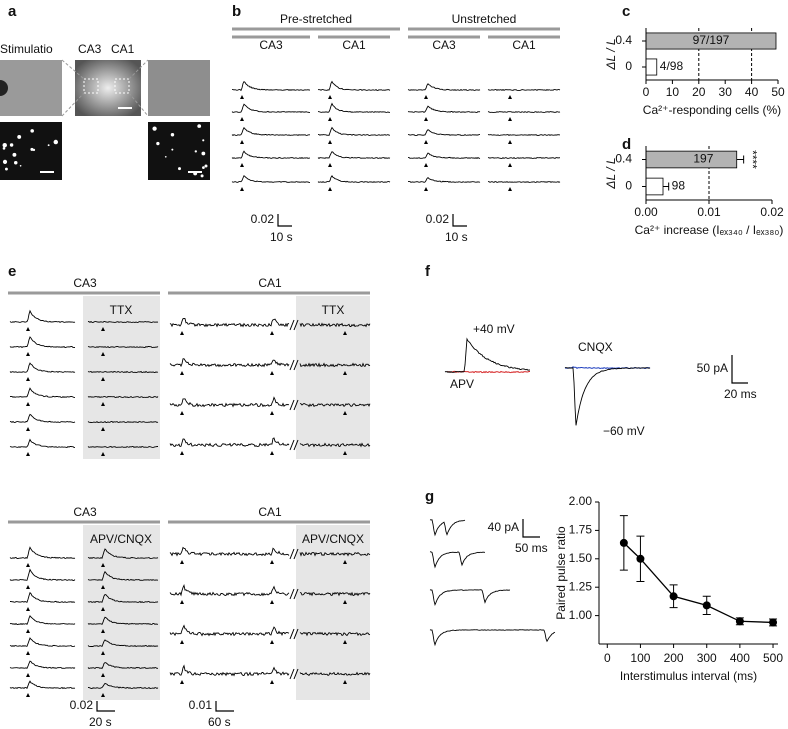 The width and height of the screenshot is (788, 729). Describe the element at coordinates (484, 19) in the screenshot. I see `group-header: Unstretched` at that location.